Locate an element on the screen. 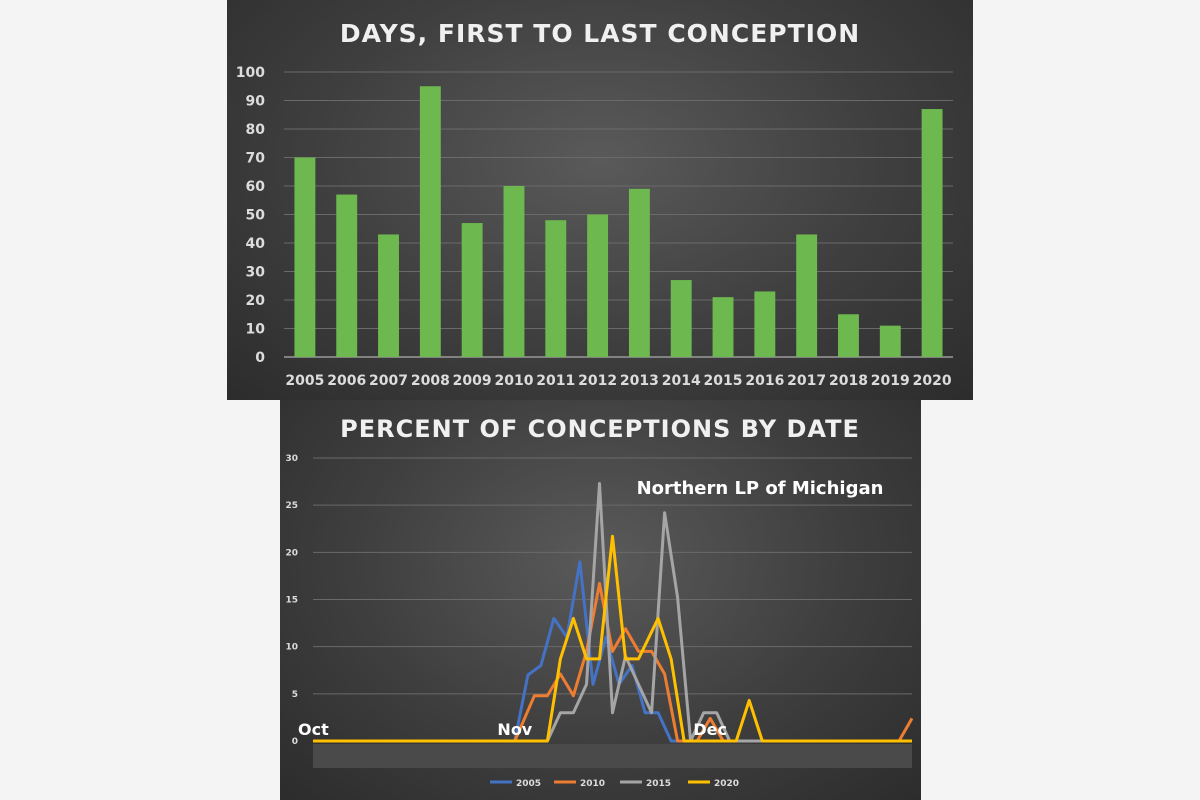  bar-x-tick-label: 2018 is located at coordinates (848, 381).